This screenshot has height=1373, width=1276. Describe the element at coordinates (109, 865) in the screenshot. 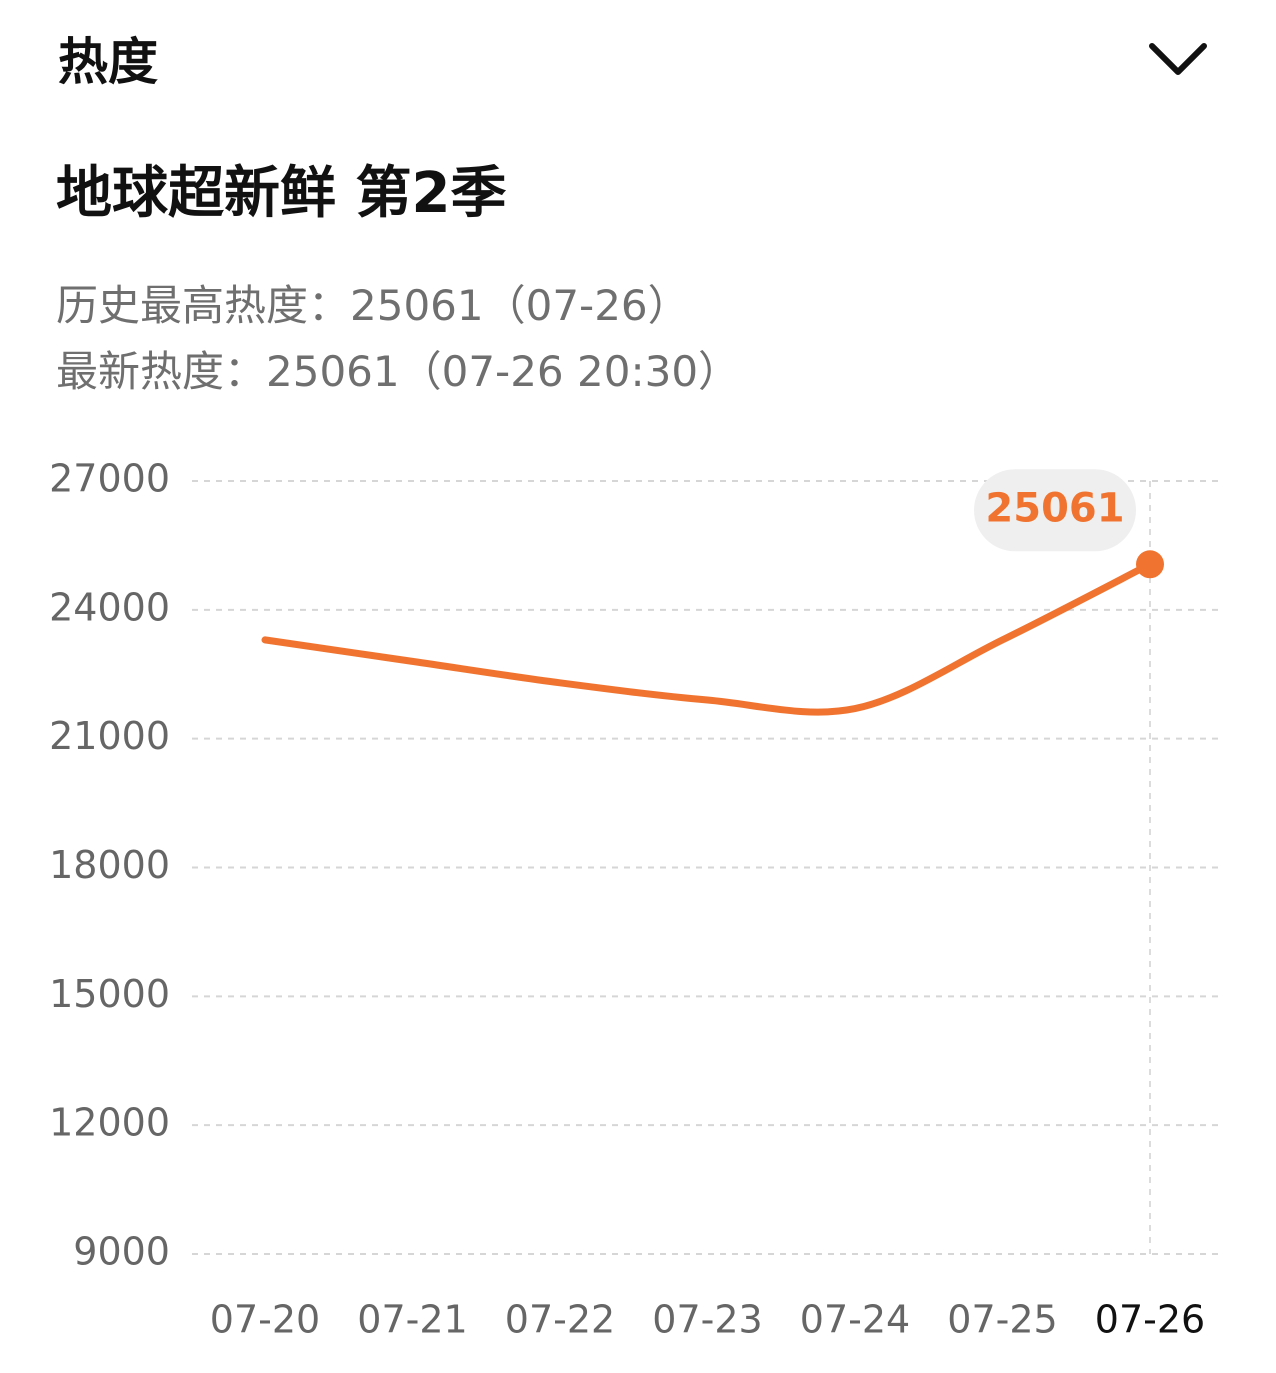

I see `y-tick-label: 18000` at that location.